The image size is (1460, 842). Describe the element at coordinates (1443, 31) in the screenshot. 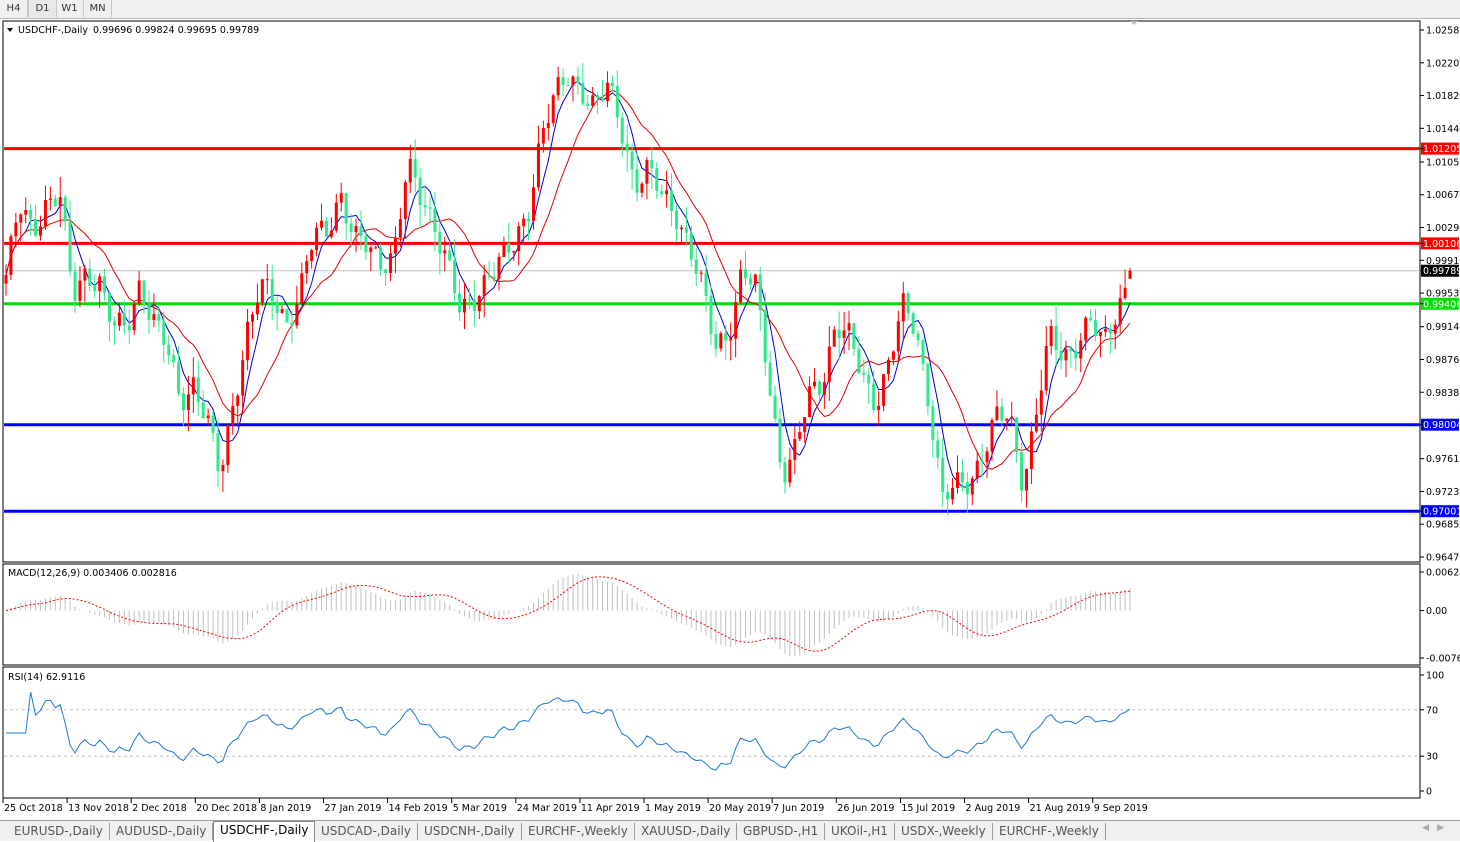

I see `price-tick-label: 1.02580` at that location.